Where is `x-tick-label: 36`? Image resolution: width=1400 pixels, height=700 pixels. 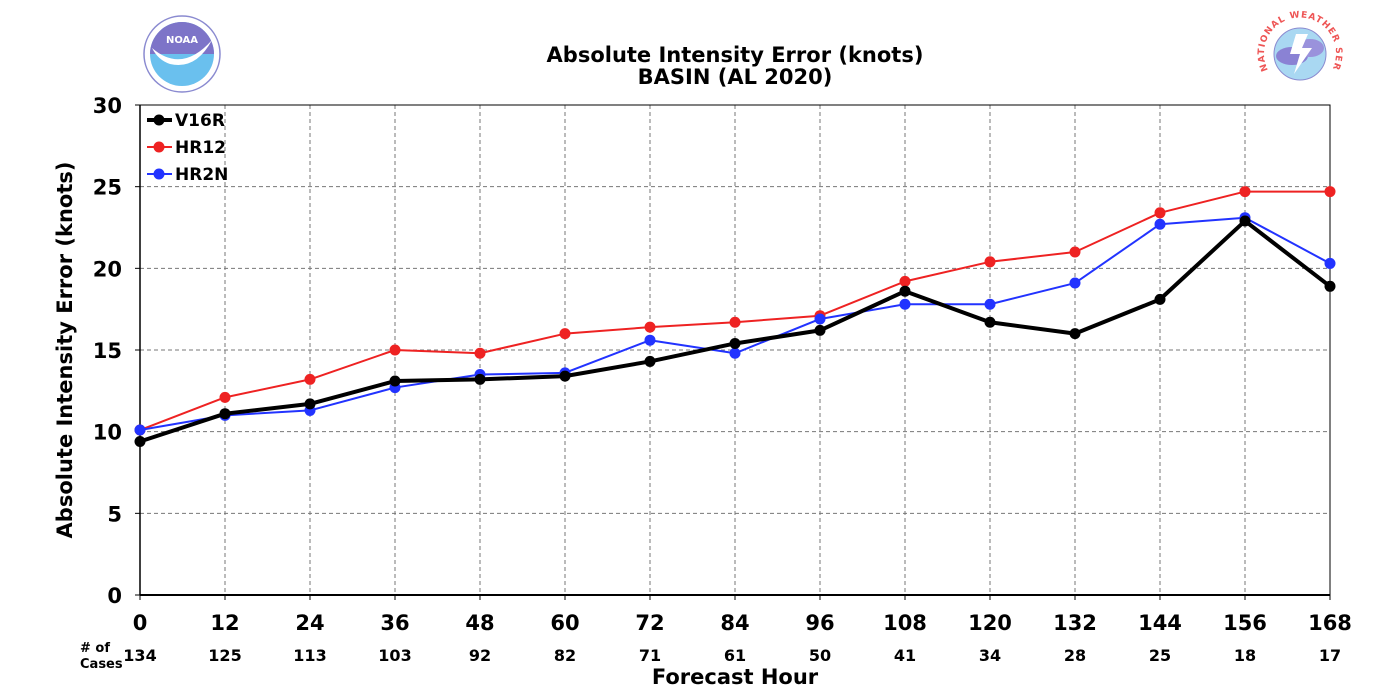 x-tick-label: 36 is located at coordinates (394, 623).